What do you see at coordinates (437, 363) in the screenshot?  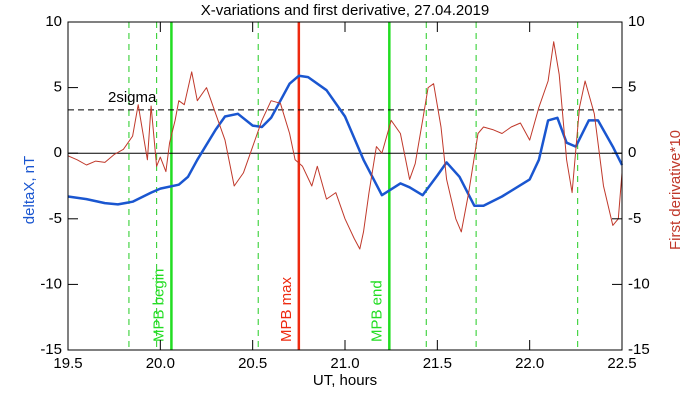 I see `x-tick-label: 21.5` at bounding box center [437, 363].